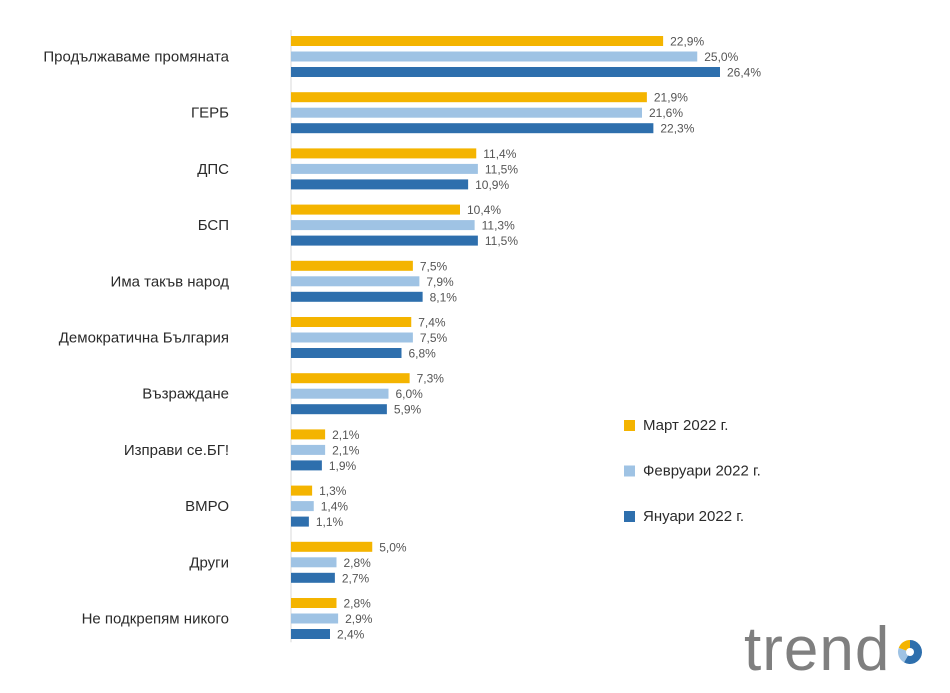 This screenshot has width=950, height=693. Describe the element at coordinates (685, 425) in the screenshot. I see `legend-entry: Март 2022 г.` at that location.